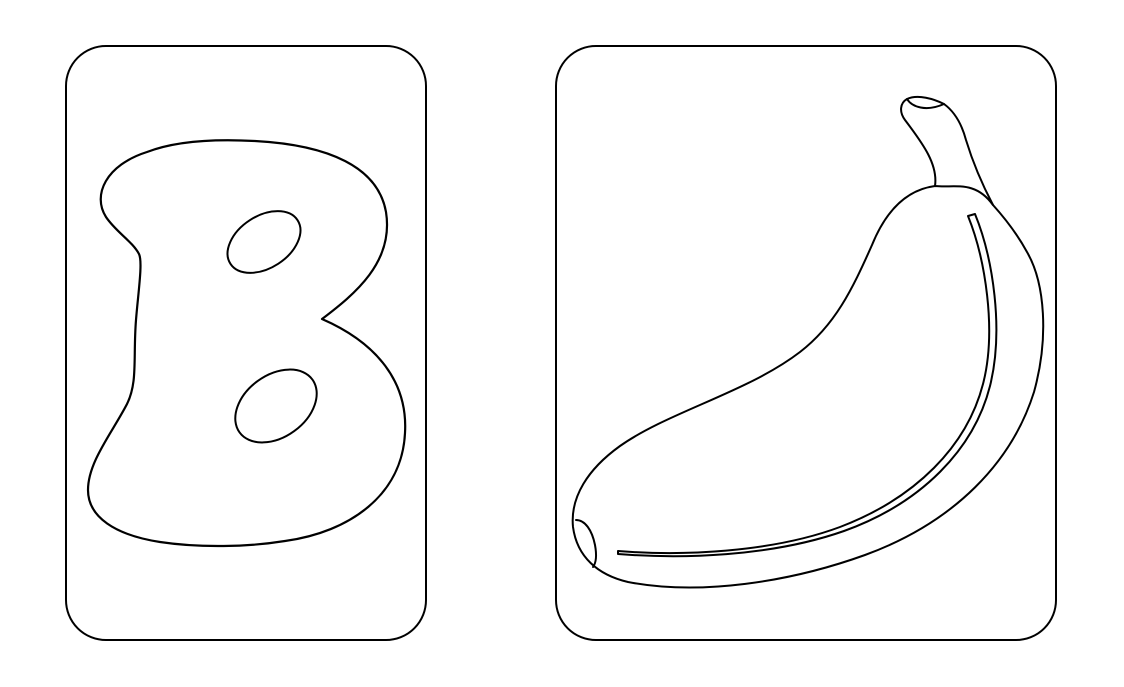 The image size is (1124, 687). Describe the element at coordinates (586, 543) in the screenshot. I see `banana-blossom-end` at that location.